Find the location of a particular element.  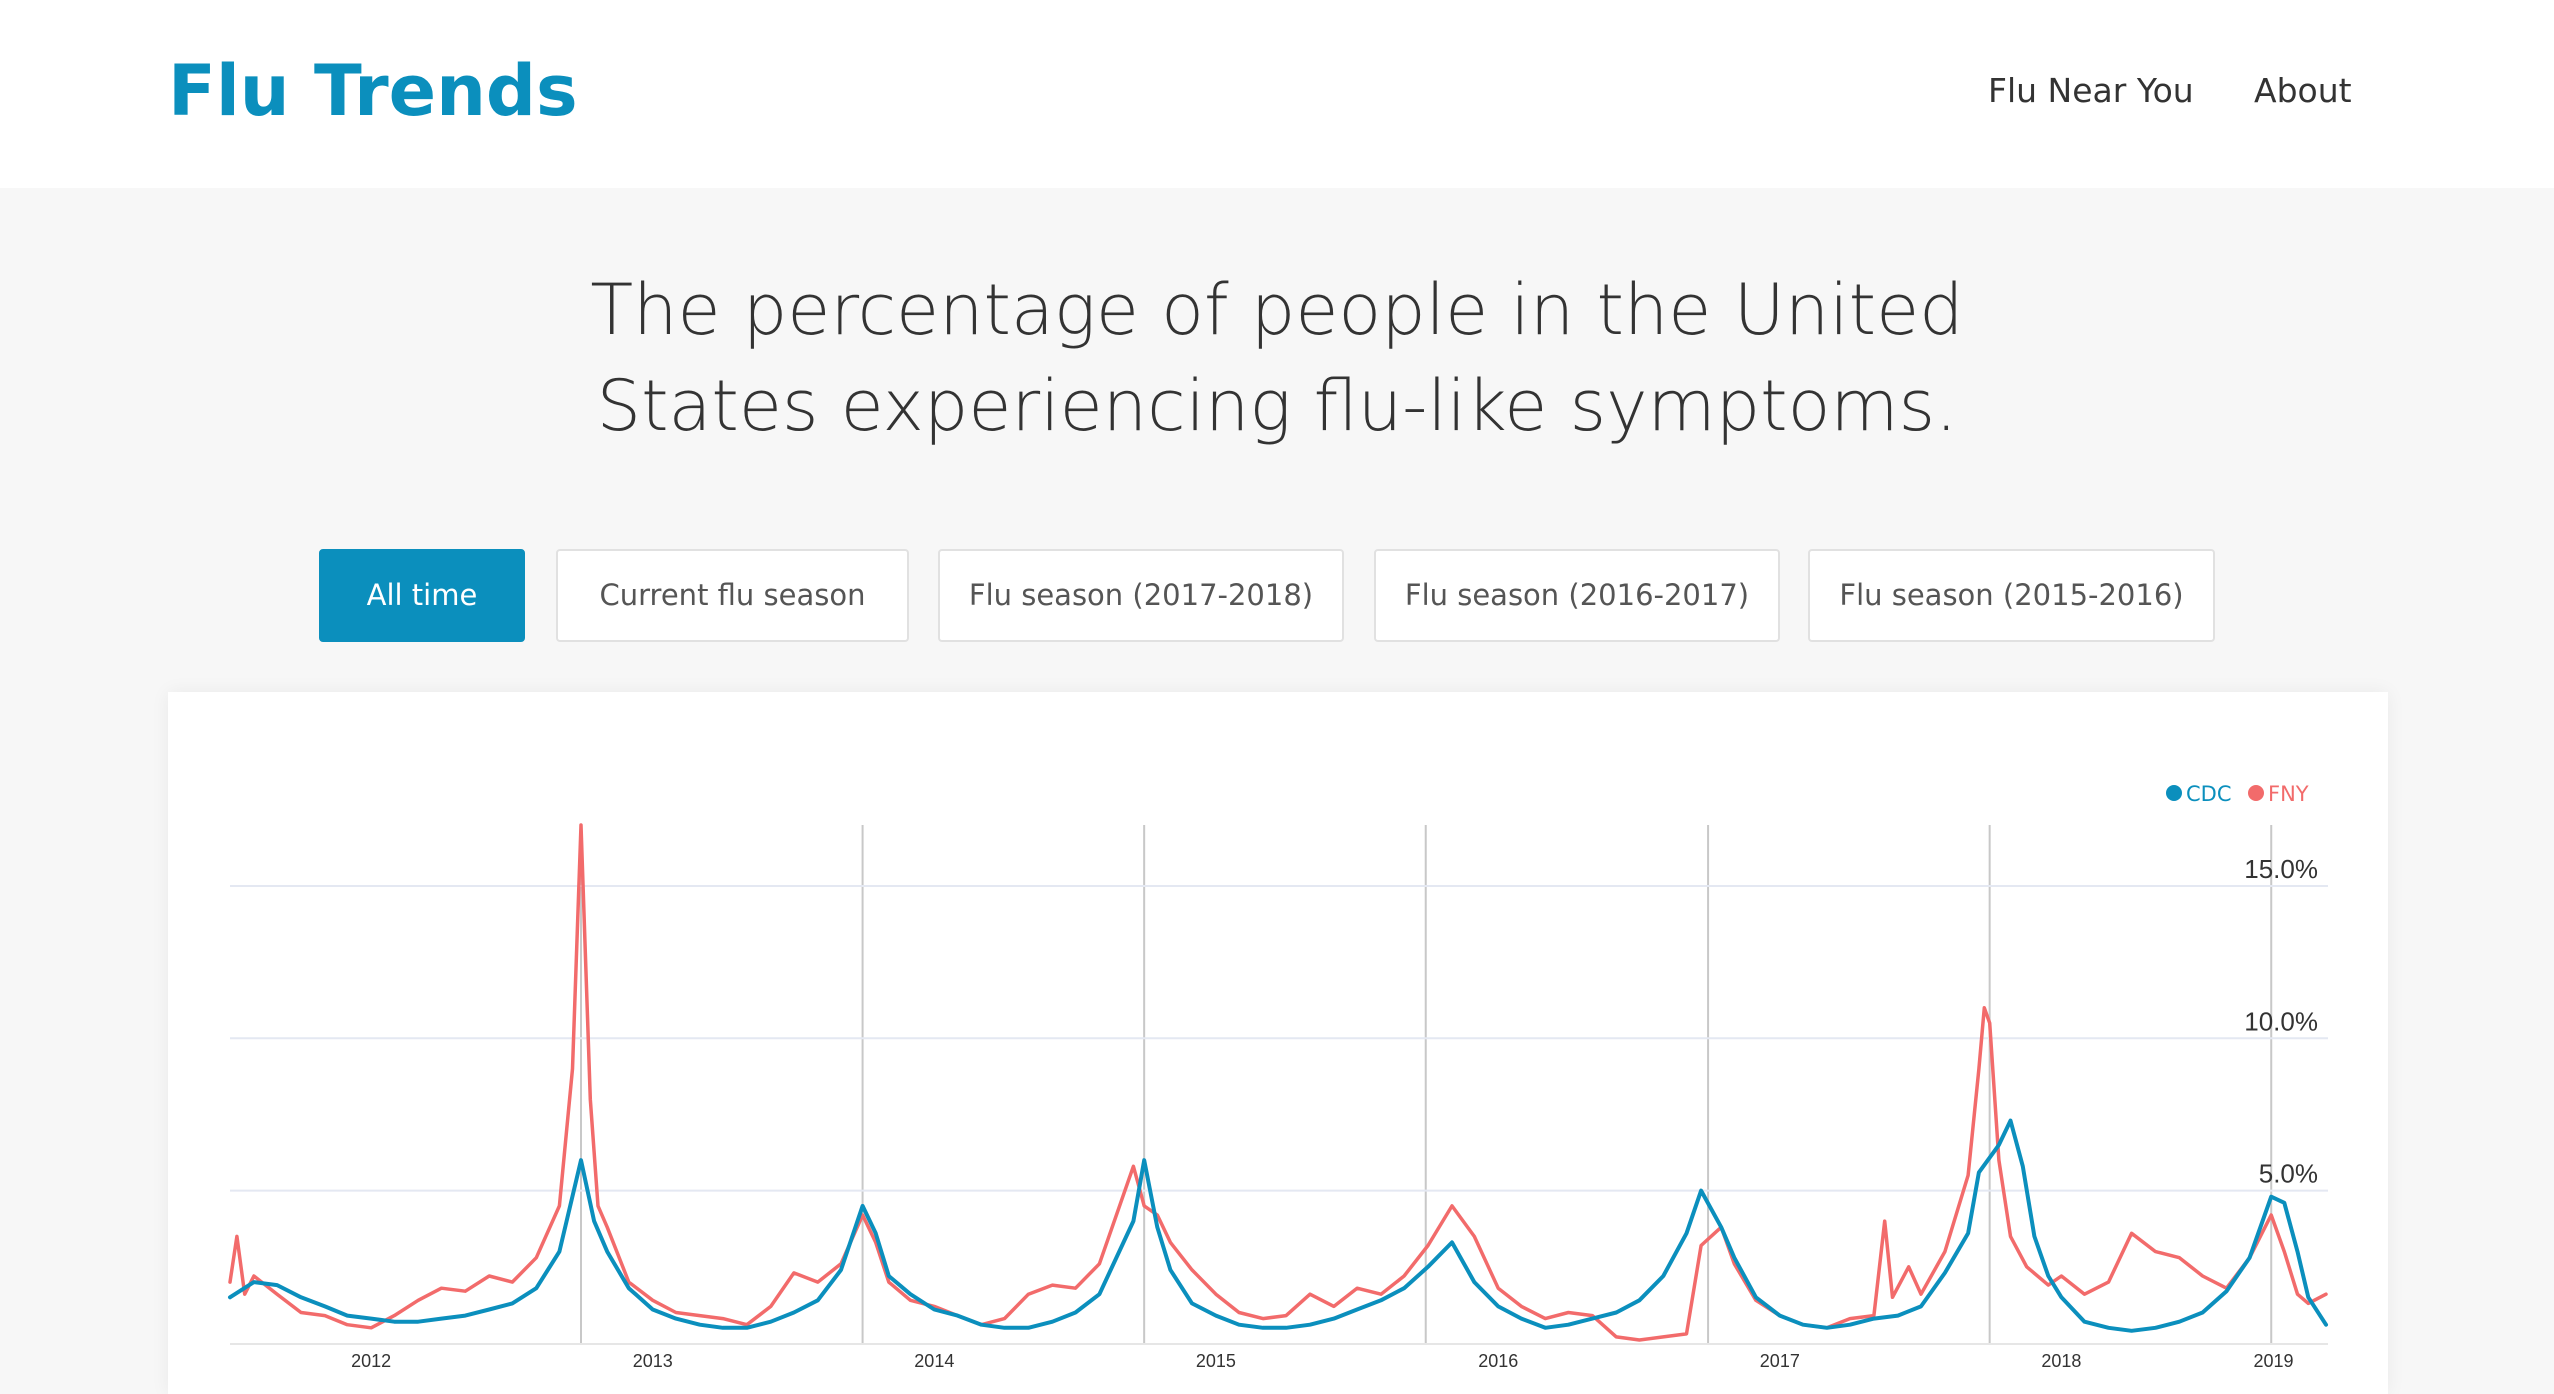

x-tick-label: 2012 is located at coordinates (371, 1361).